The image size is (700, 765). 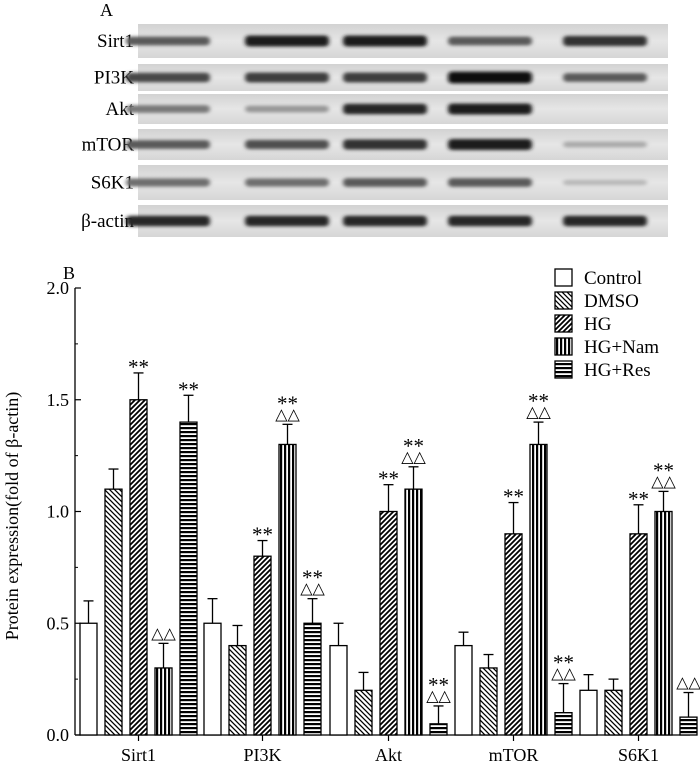 What do you see at coordinates (613, 712) in the screenshot?
I see `bar-dmso-s6k1` at bounding box center [613, 712].